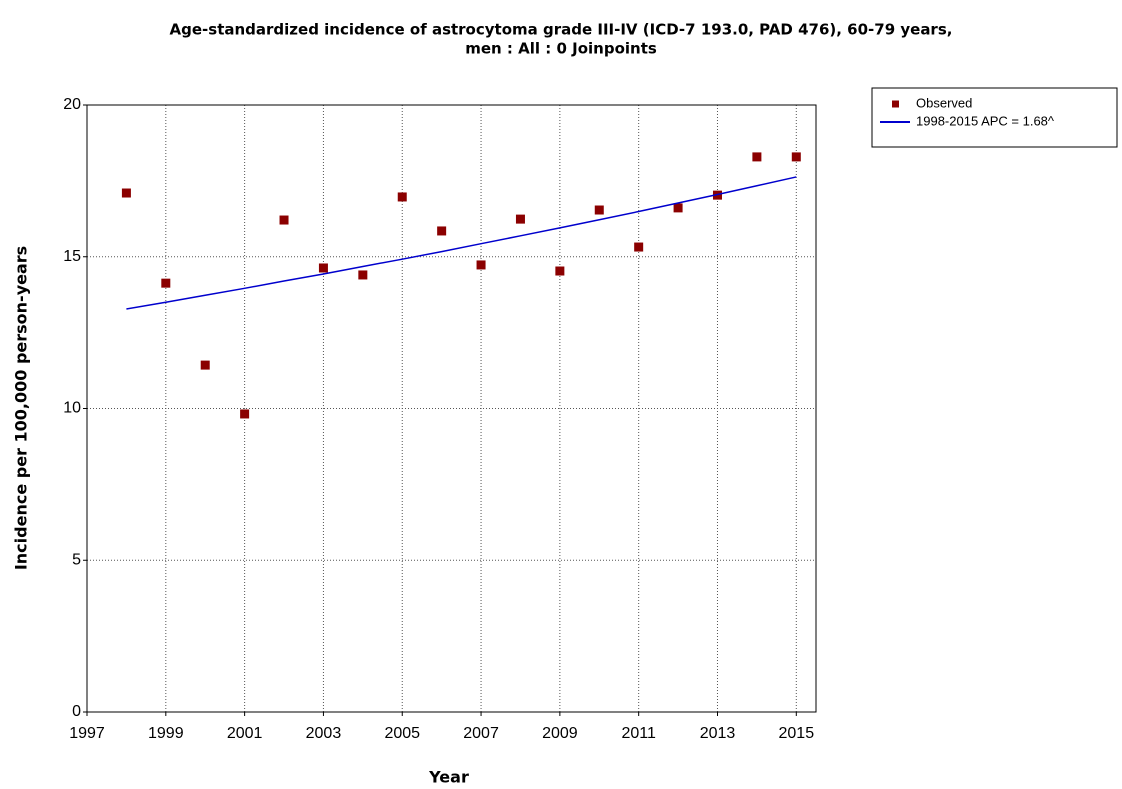  What do you see at coordinates (324, 733) in the screenshot?
I see `x-tick-label: 2003` at bounding box center [324, 733].